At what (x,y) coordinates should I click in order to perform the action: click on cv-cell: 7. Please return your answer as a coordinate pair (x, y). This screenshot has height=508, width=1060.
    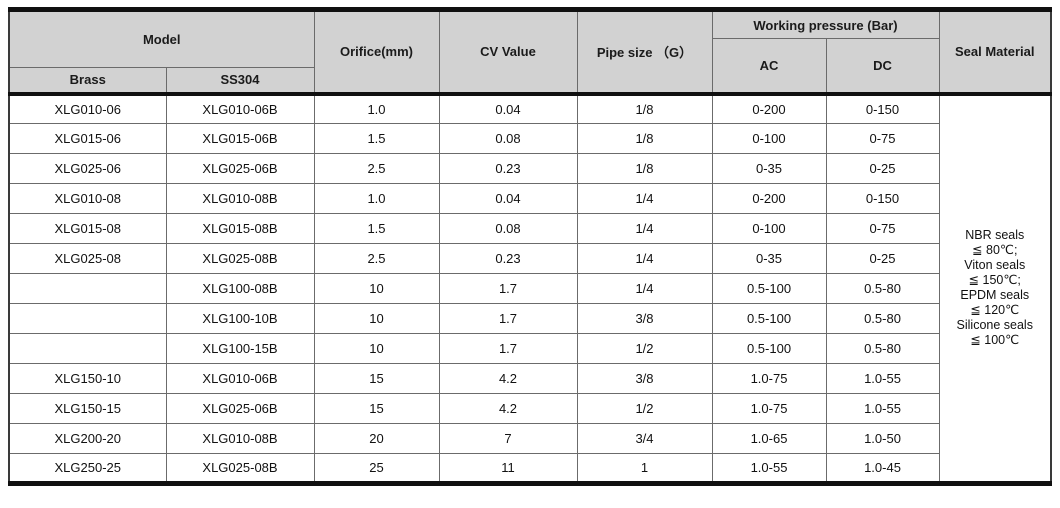
    Looking at the image, I should click on (508, 438).